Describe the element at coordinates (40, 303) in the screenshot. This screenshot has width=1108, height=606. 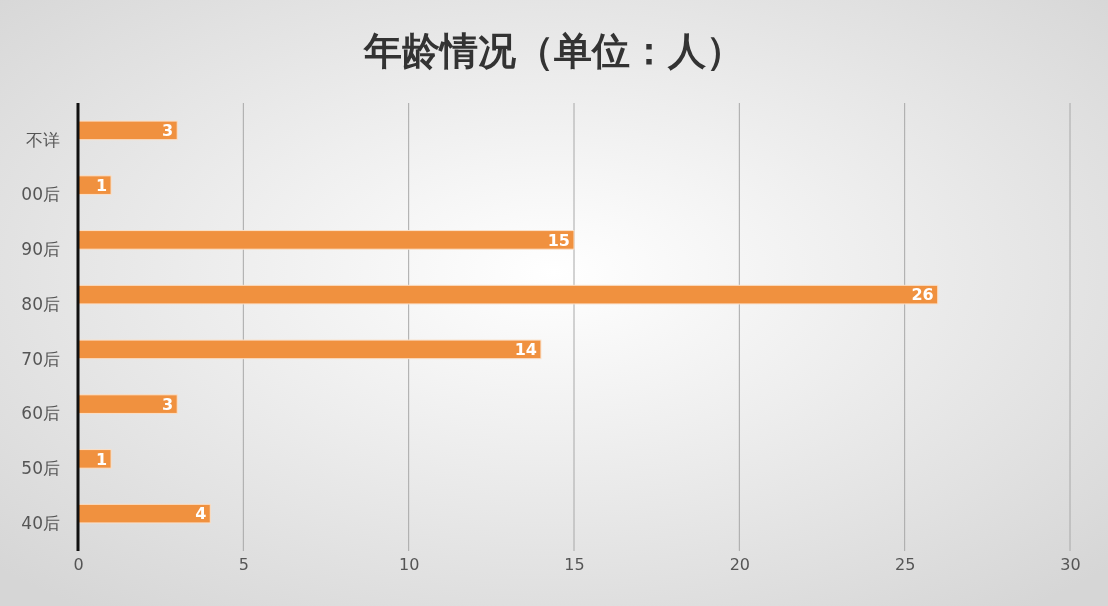
I see `y-tick-label: 80后` at that location.